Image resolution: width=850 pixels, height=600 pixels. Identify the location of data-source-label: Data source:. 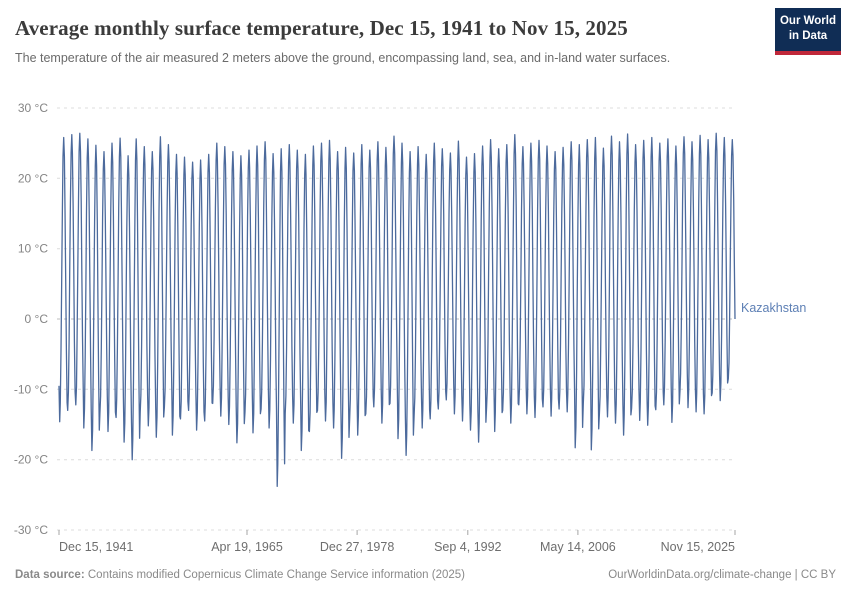
(50, 575).